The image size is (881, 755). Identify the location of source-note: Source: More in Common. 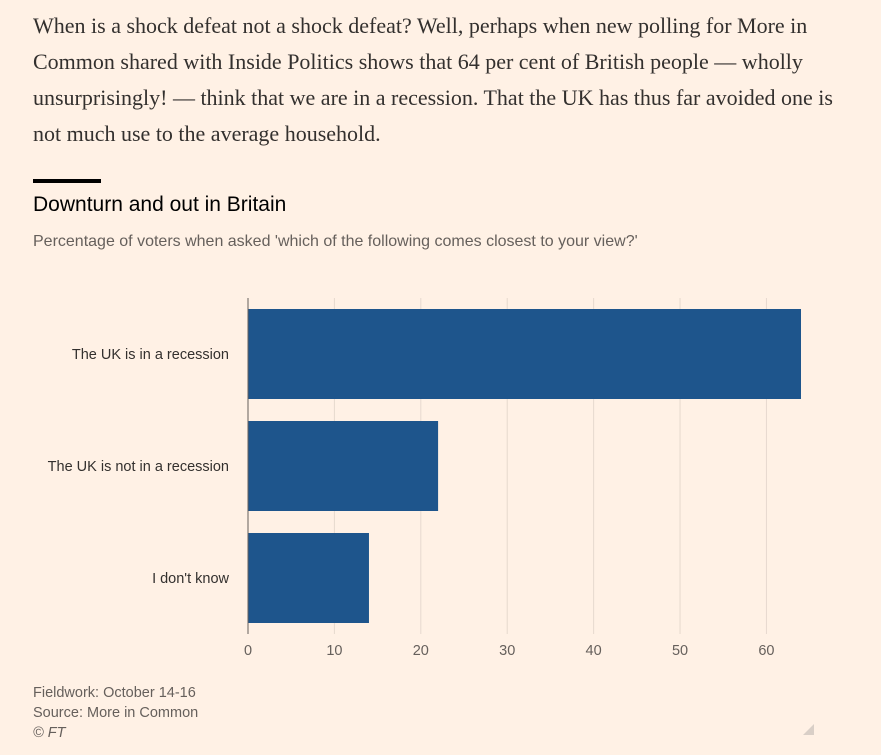
(116, 713).